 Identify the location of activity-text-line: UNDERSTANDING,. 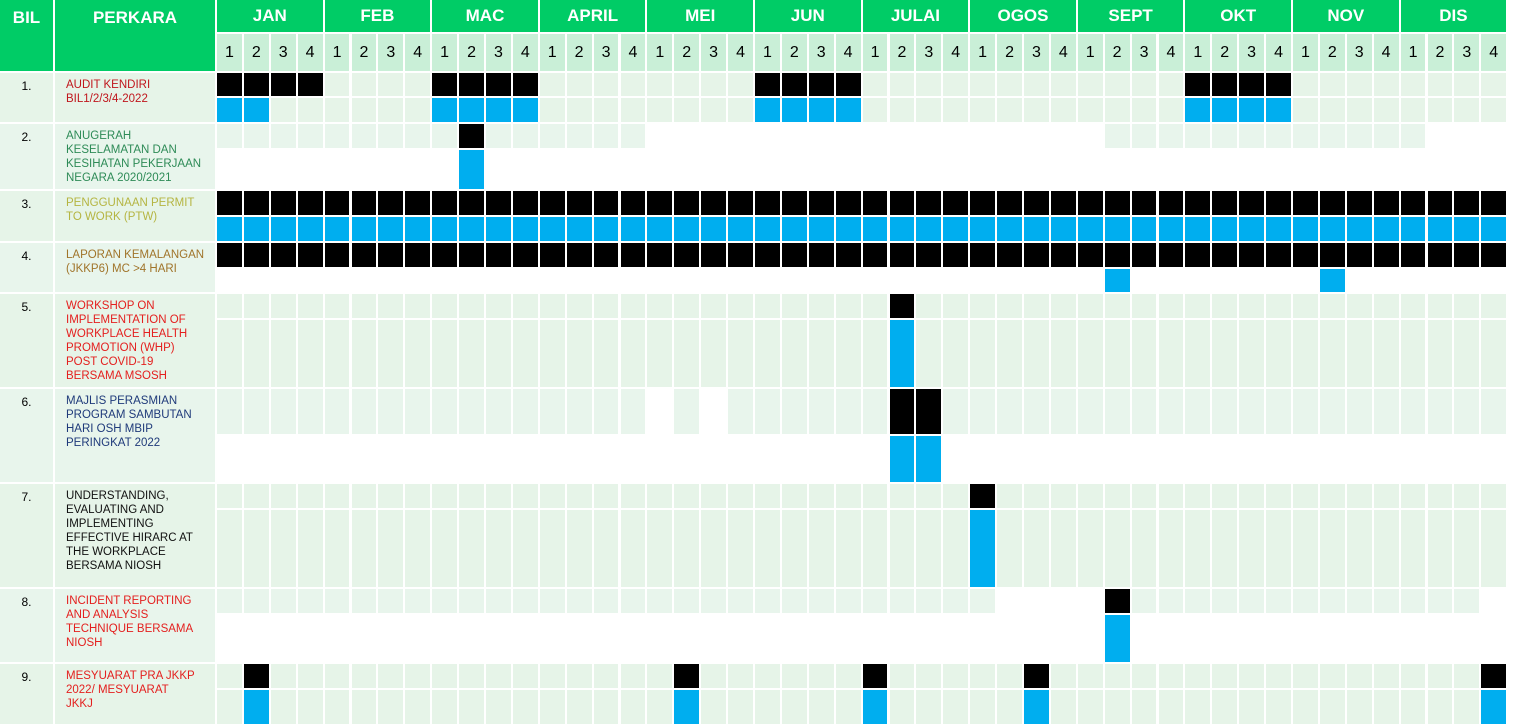
(117, 496).